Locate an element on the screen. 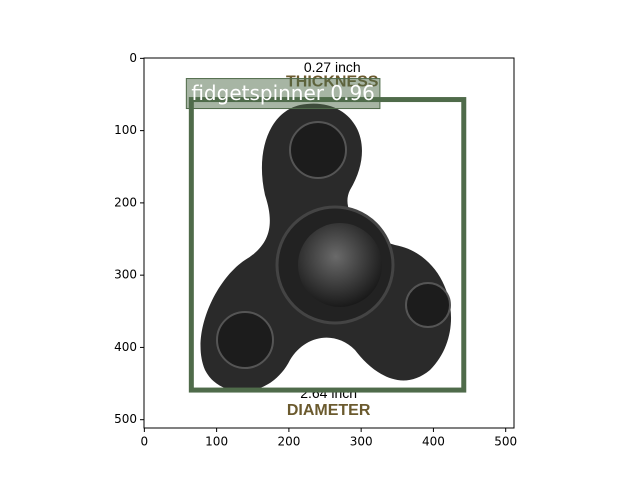 This screenshot has width=640, height=480. y-tick-label: 100 is located at coordinates (125, 130).